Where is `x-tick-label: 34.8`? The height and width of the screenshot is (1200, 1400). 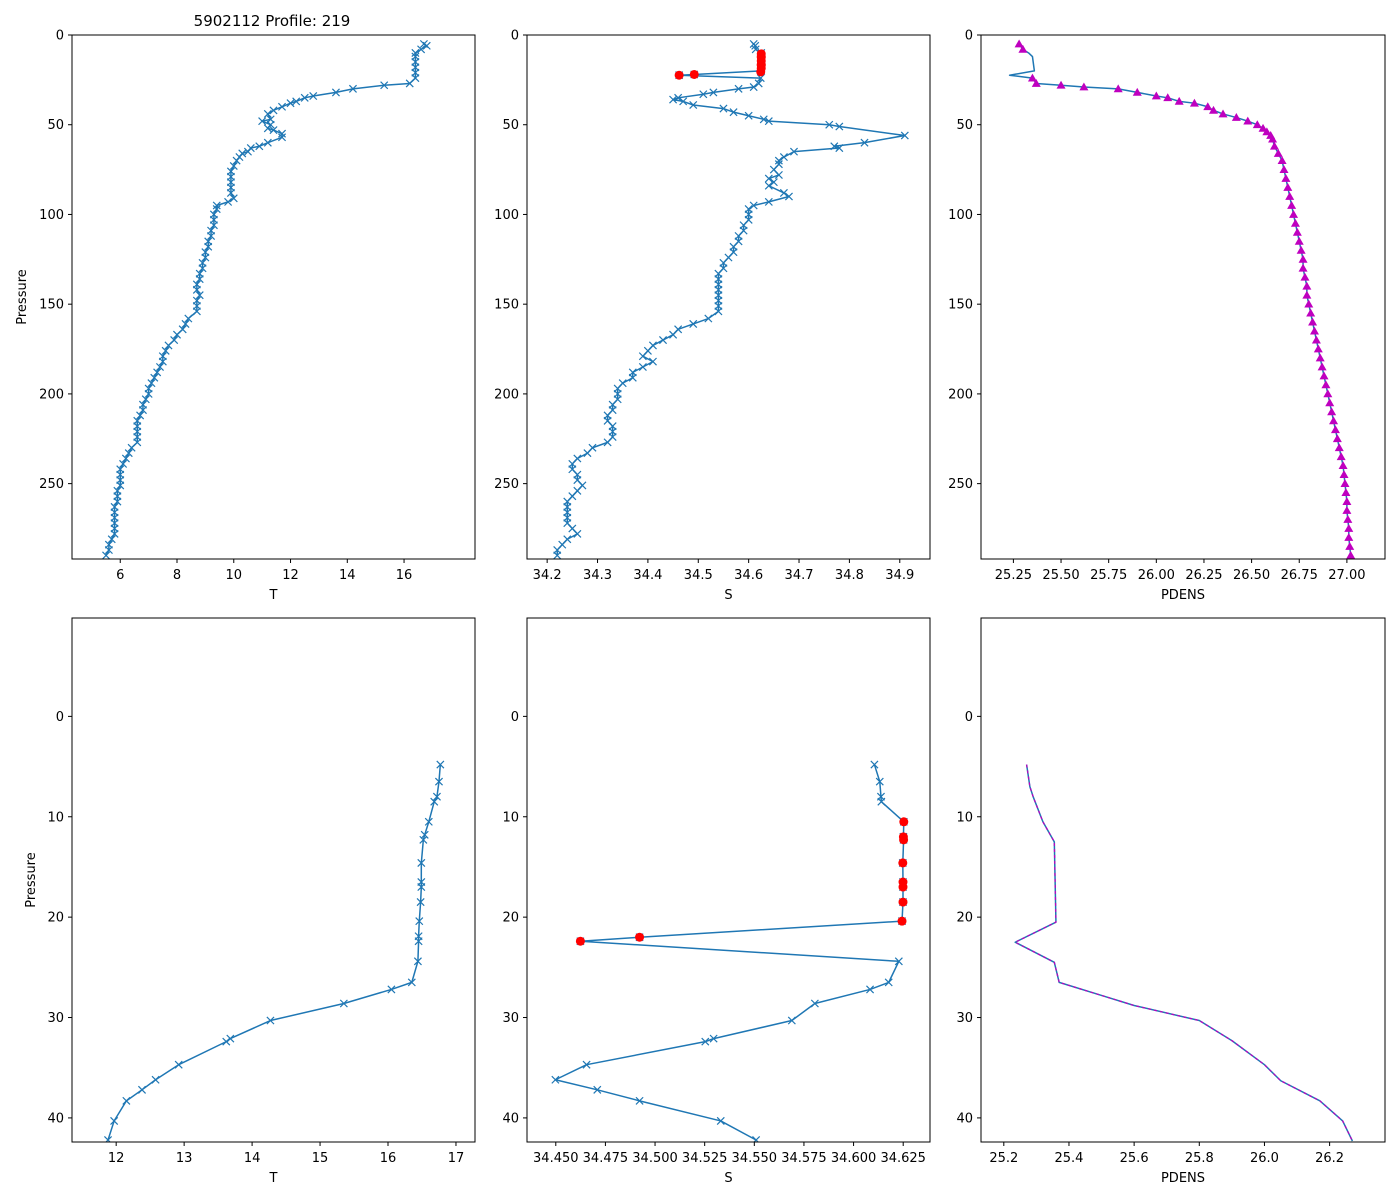
x-tick-label: 34.8 is located at coordinates (849, 575).